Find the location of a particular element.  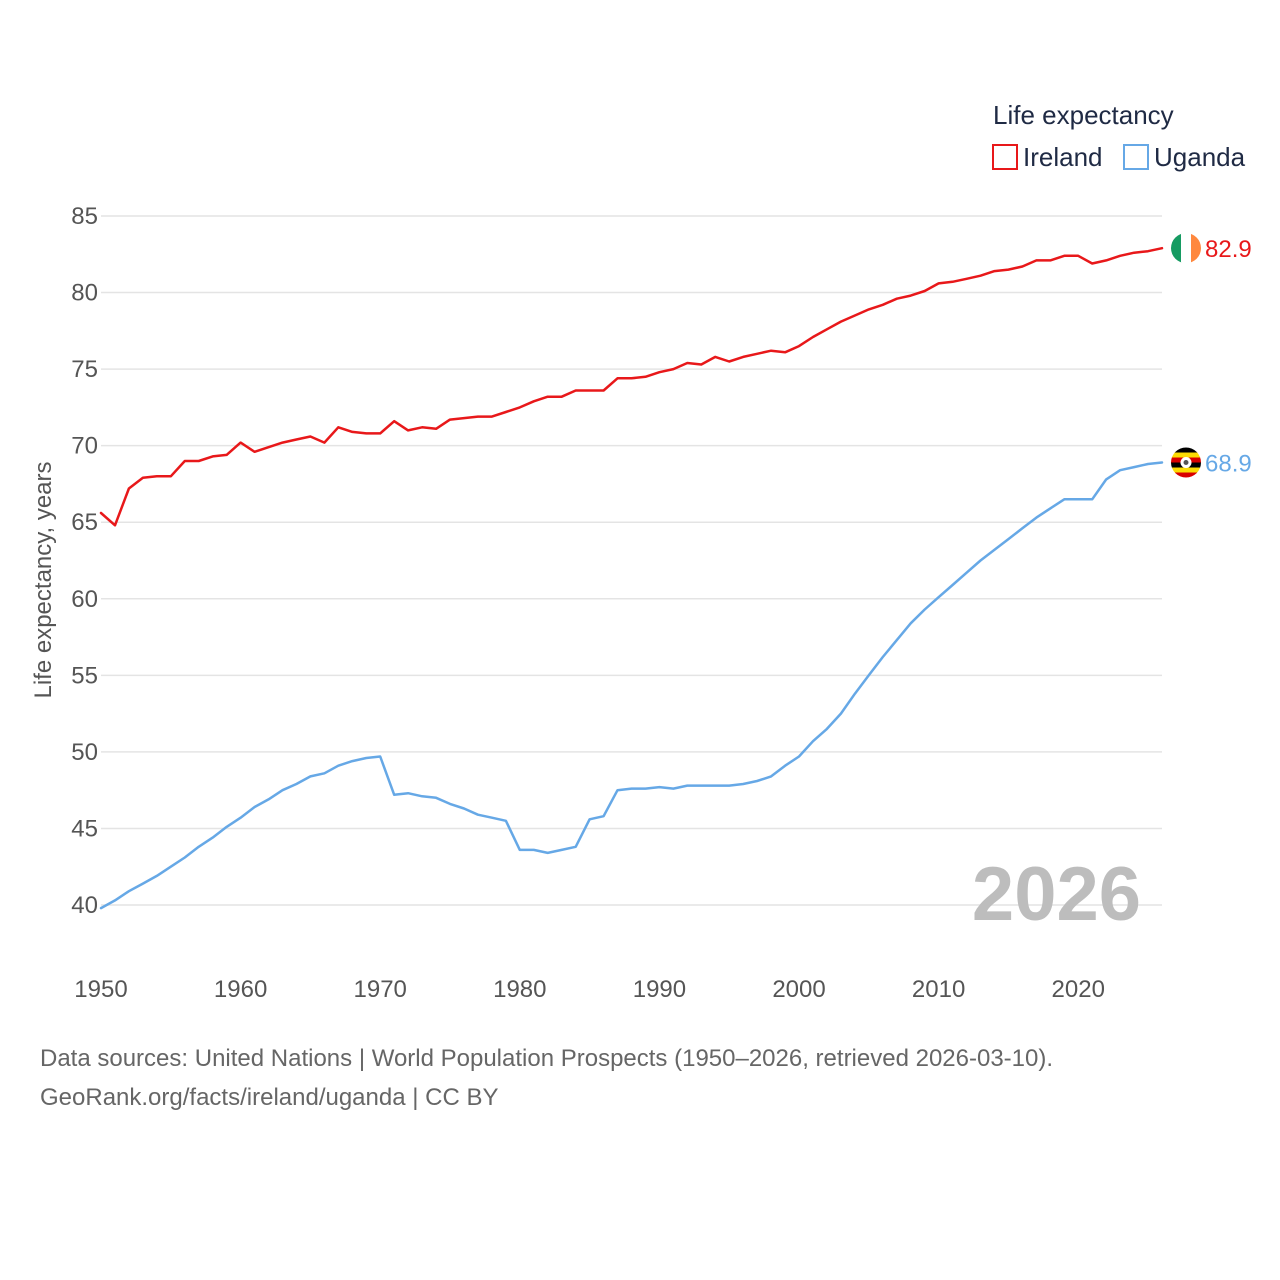

x-axis-ticks: 1950 1960 1970 1980 1990 2000 2010 2020 is located at coordinates (589, 989).